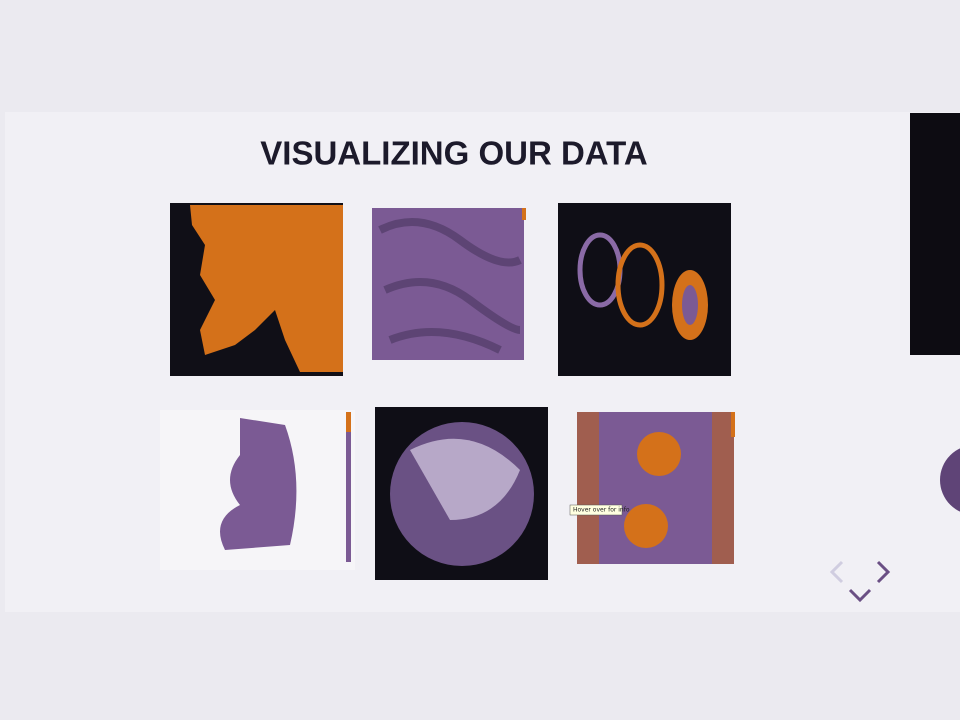  Describe the element at coordinates (883, 572) in the screenshot. I see `nav-right` at that location.